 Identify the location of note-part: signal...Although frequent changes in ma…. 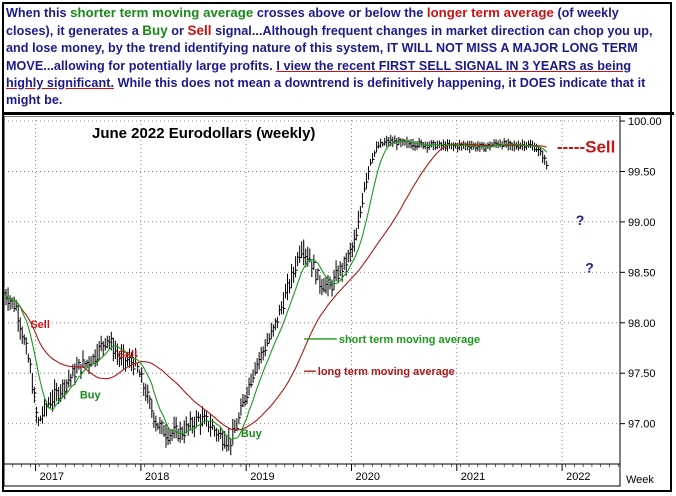
(329, 48).